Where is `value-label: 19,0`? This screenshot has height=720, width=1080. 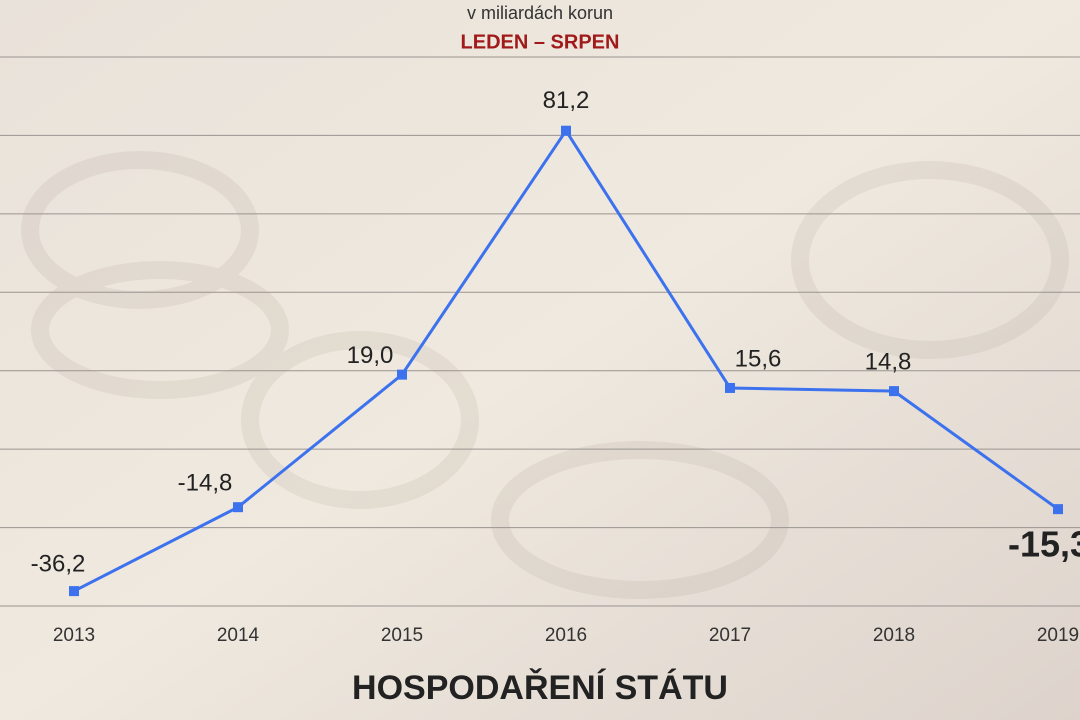
value-label: 19,0 is located at coordinates (370, 355).